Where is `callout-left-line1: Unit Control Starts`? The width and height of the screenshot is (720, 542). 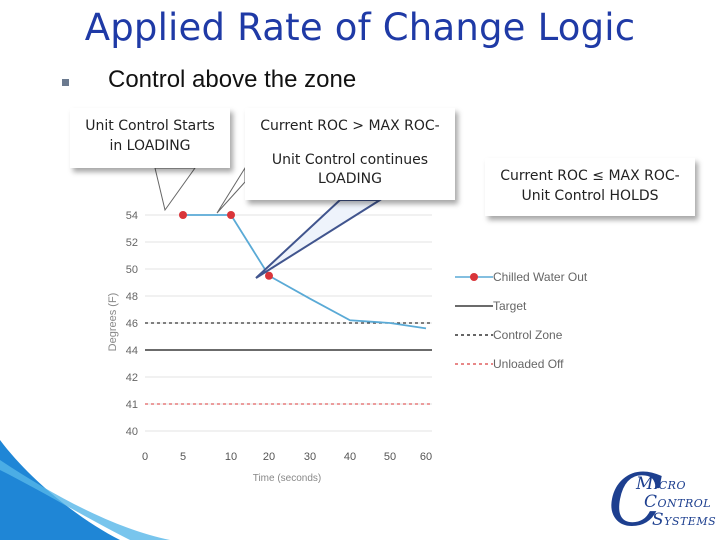 callout-left-line1: Unit Control Starts is located at coordinates (150, 126).